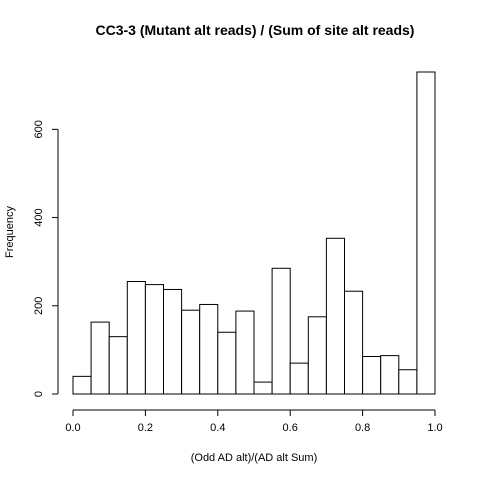  What do you see at coordinates (72, 428) in the screenshot?
I see `x-tick-label: 0.0` at bounding box center [72, 428].